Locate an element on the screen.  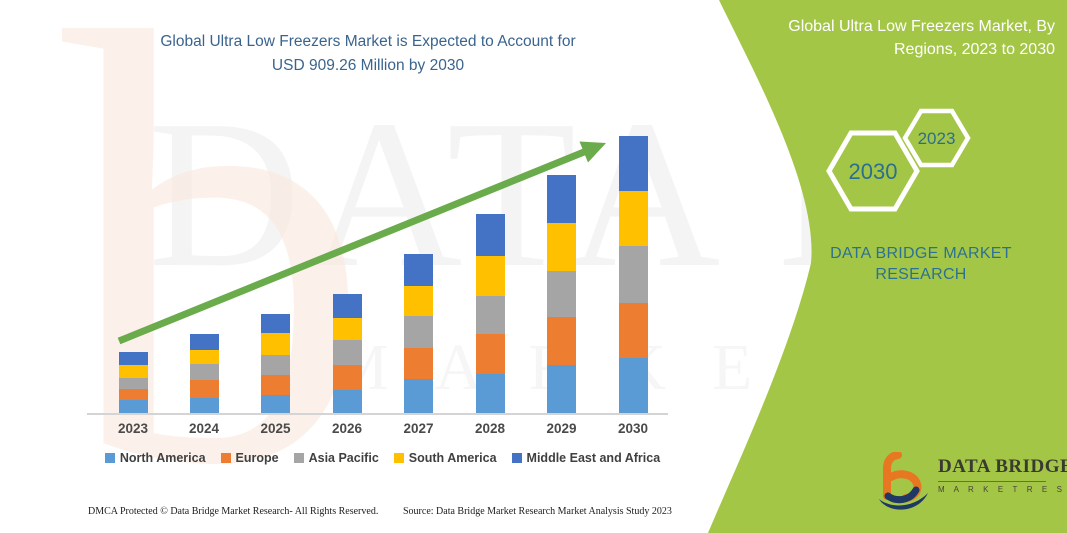
x-axis-label: 2029 is located at coordinates (561, 428).